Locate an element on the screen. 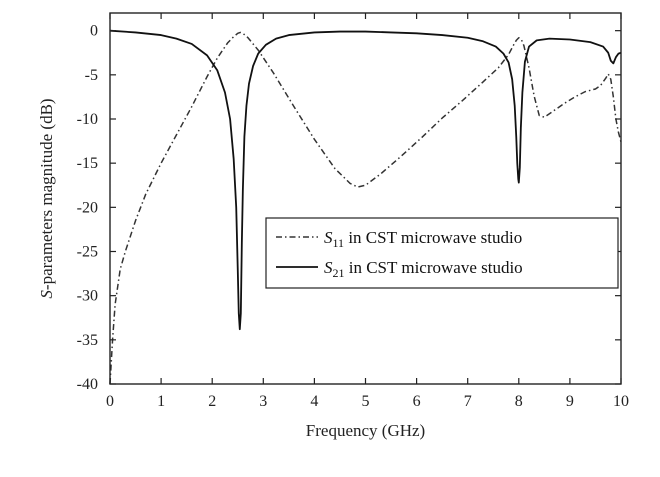 This screenshot has height=477, width=660. x-tick-label-5: 5 is located at coordinates (366, 401).